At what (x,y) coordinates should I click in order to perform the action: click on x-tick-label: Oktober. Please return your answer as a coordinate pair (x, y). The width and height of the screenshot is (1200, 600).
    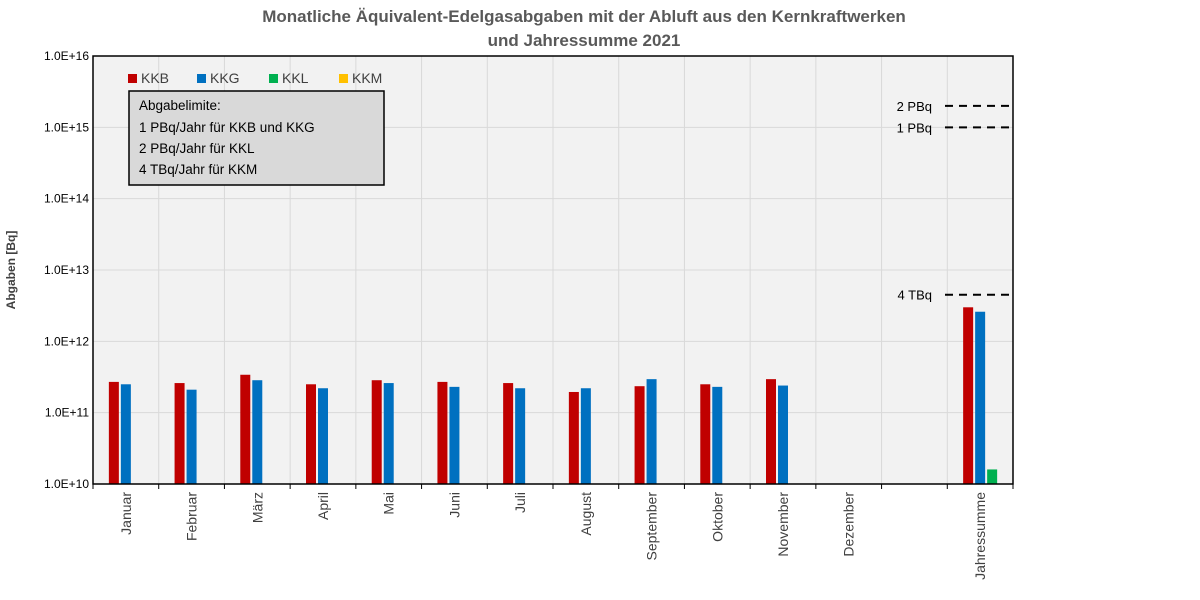
    Looking at the image, I should click on (717, 517).